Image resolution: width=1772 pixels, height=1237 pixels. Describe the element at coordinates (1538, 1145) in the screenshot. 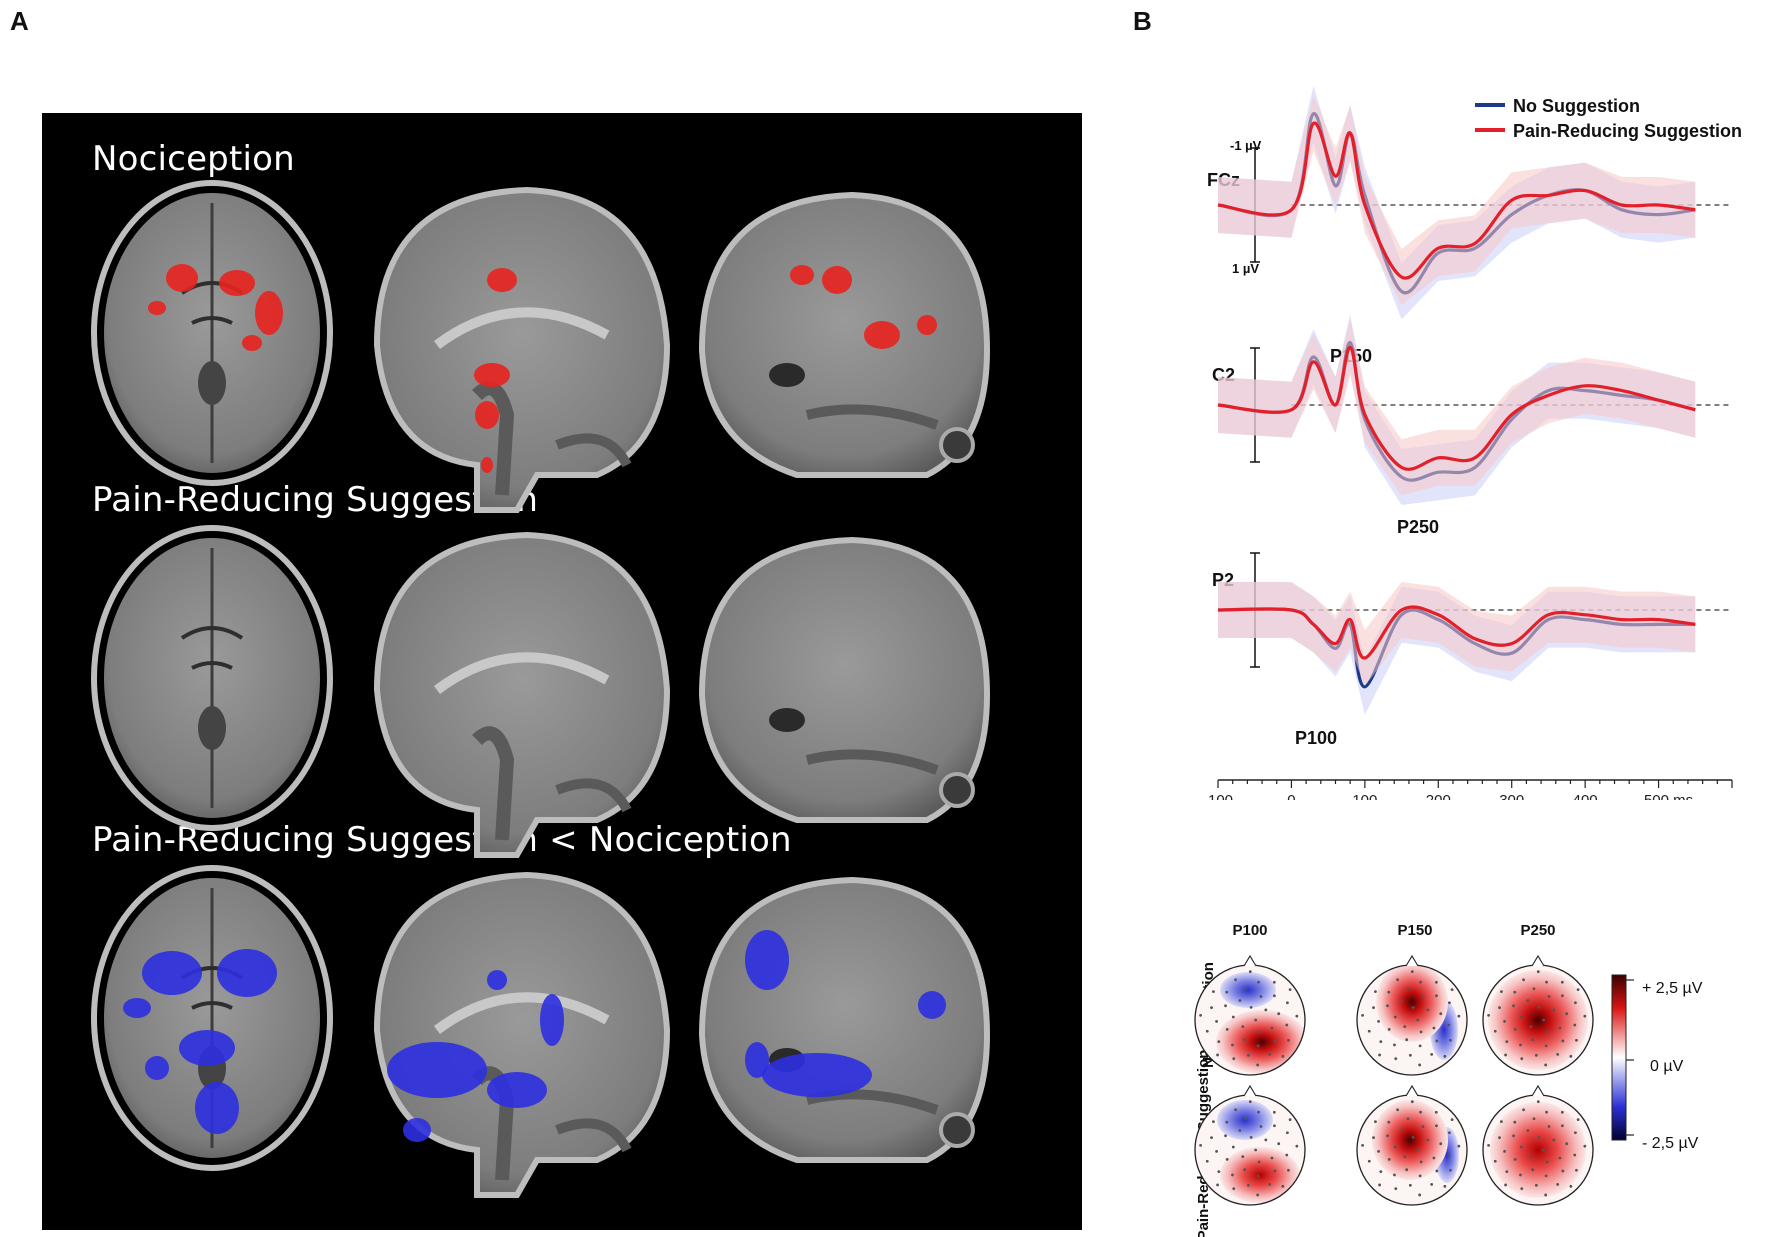

I see `topomap-p250-row2` at that location.